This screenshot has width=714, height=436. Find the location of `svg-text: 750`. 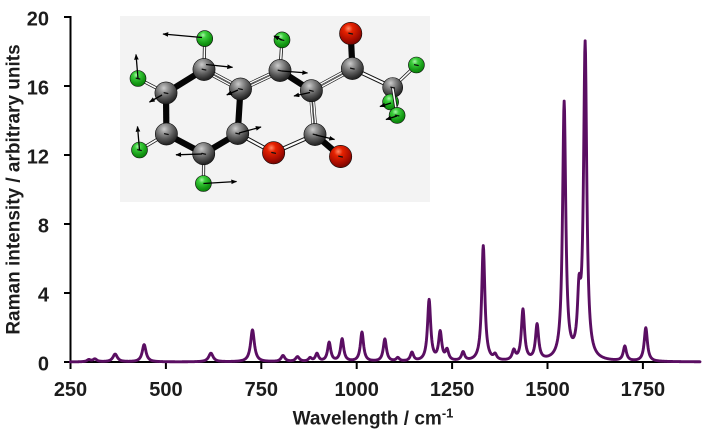

svg-text: 750 is located at coordinates (261, 390).